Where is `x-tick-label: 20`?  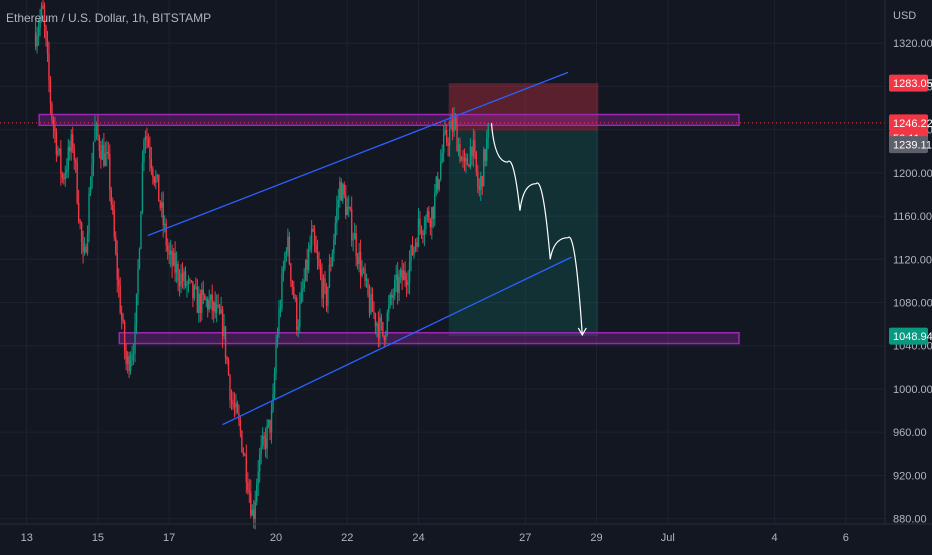
x-tick-label: 20 is located at coordinates (276, 538).